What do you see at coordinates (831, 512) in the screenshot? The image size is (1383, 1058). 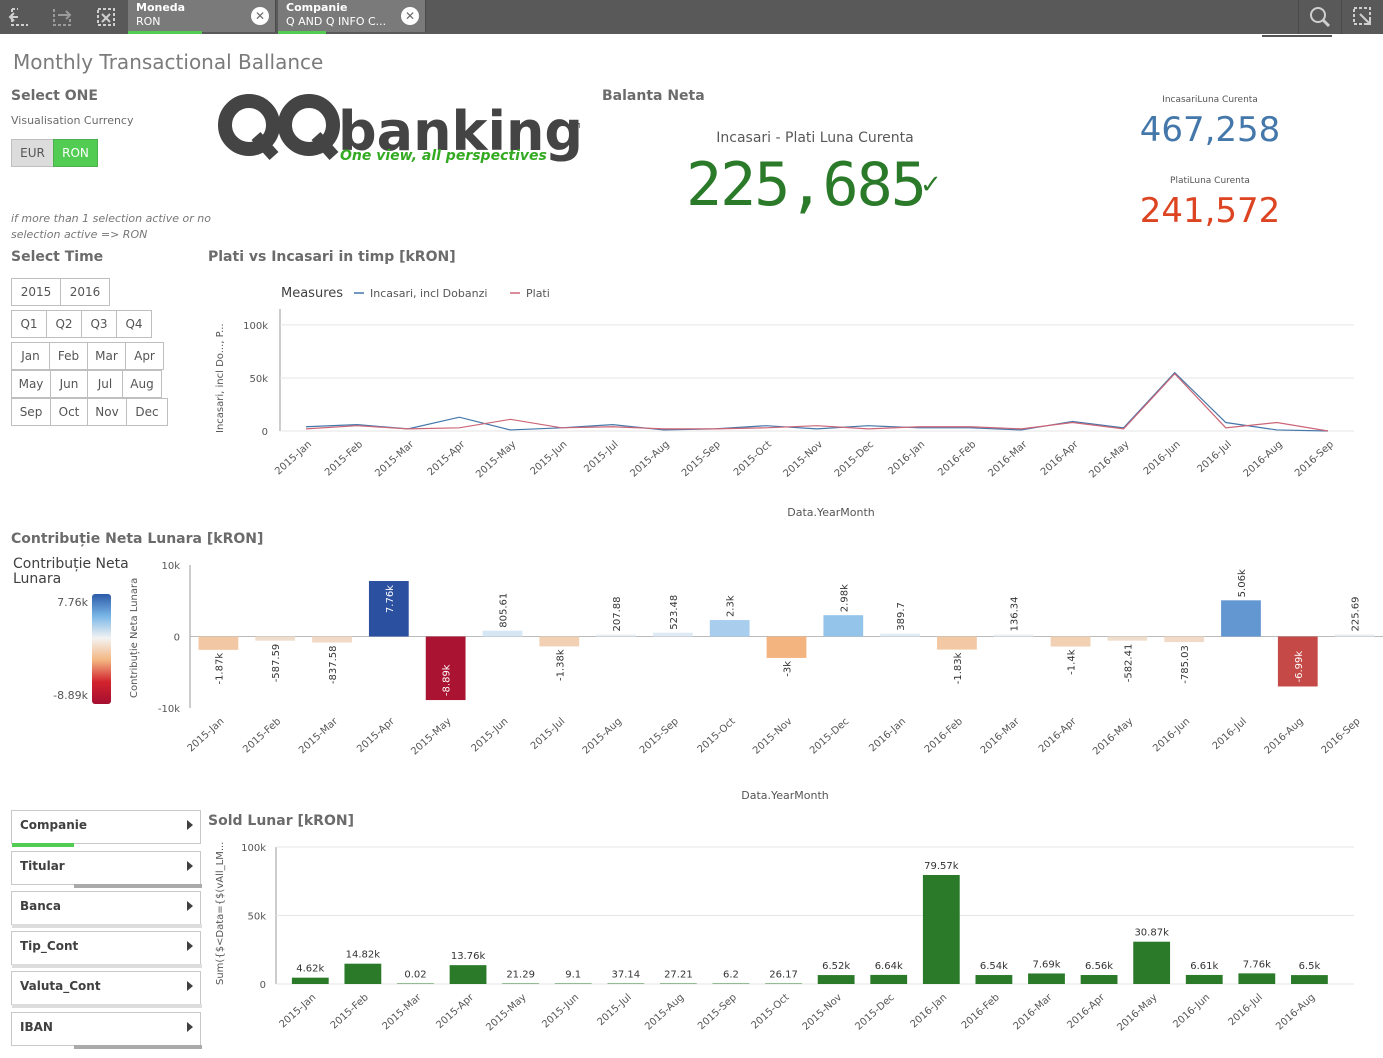 I see `x-axis-label: Data.YearMonth` at bounding box center [831, 512].